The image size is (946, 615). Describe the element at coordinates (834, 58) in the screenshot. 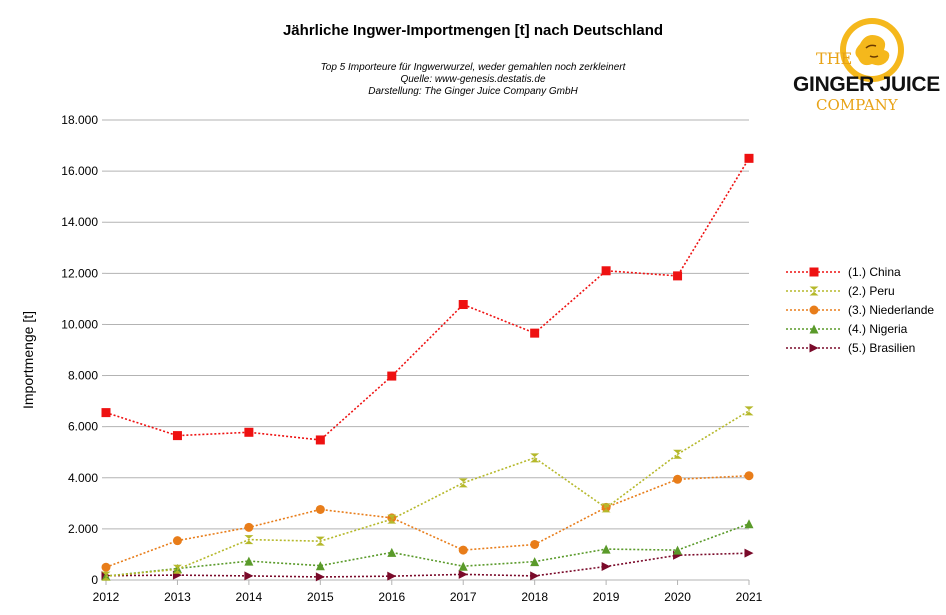

I see `logo-text-the: THE` at that location.